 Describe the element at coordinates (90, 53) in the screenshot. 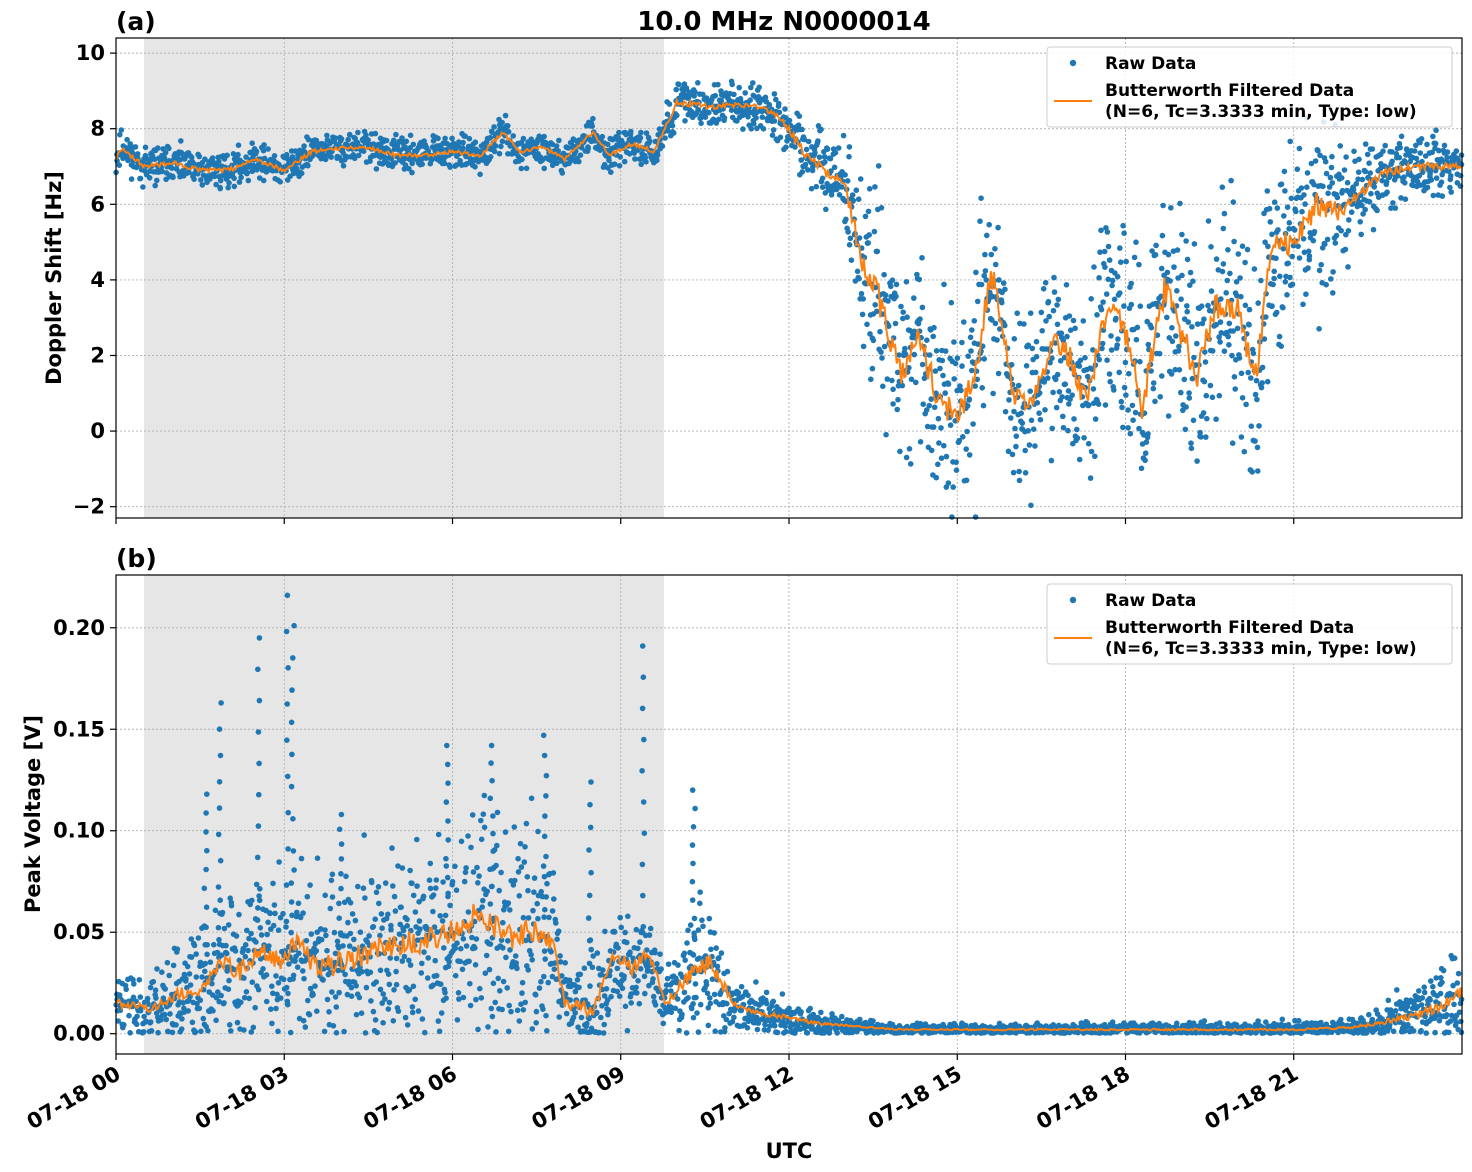

I see `y-tick-label: 10` at that location.